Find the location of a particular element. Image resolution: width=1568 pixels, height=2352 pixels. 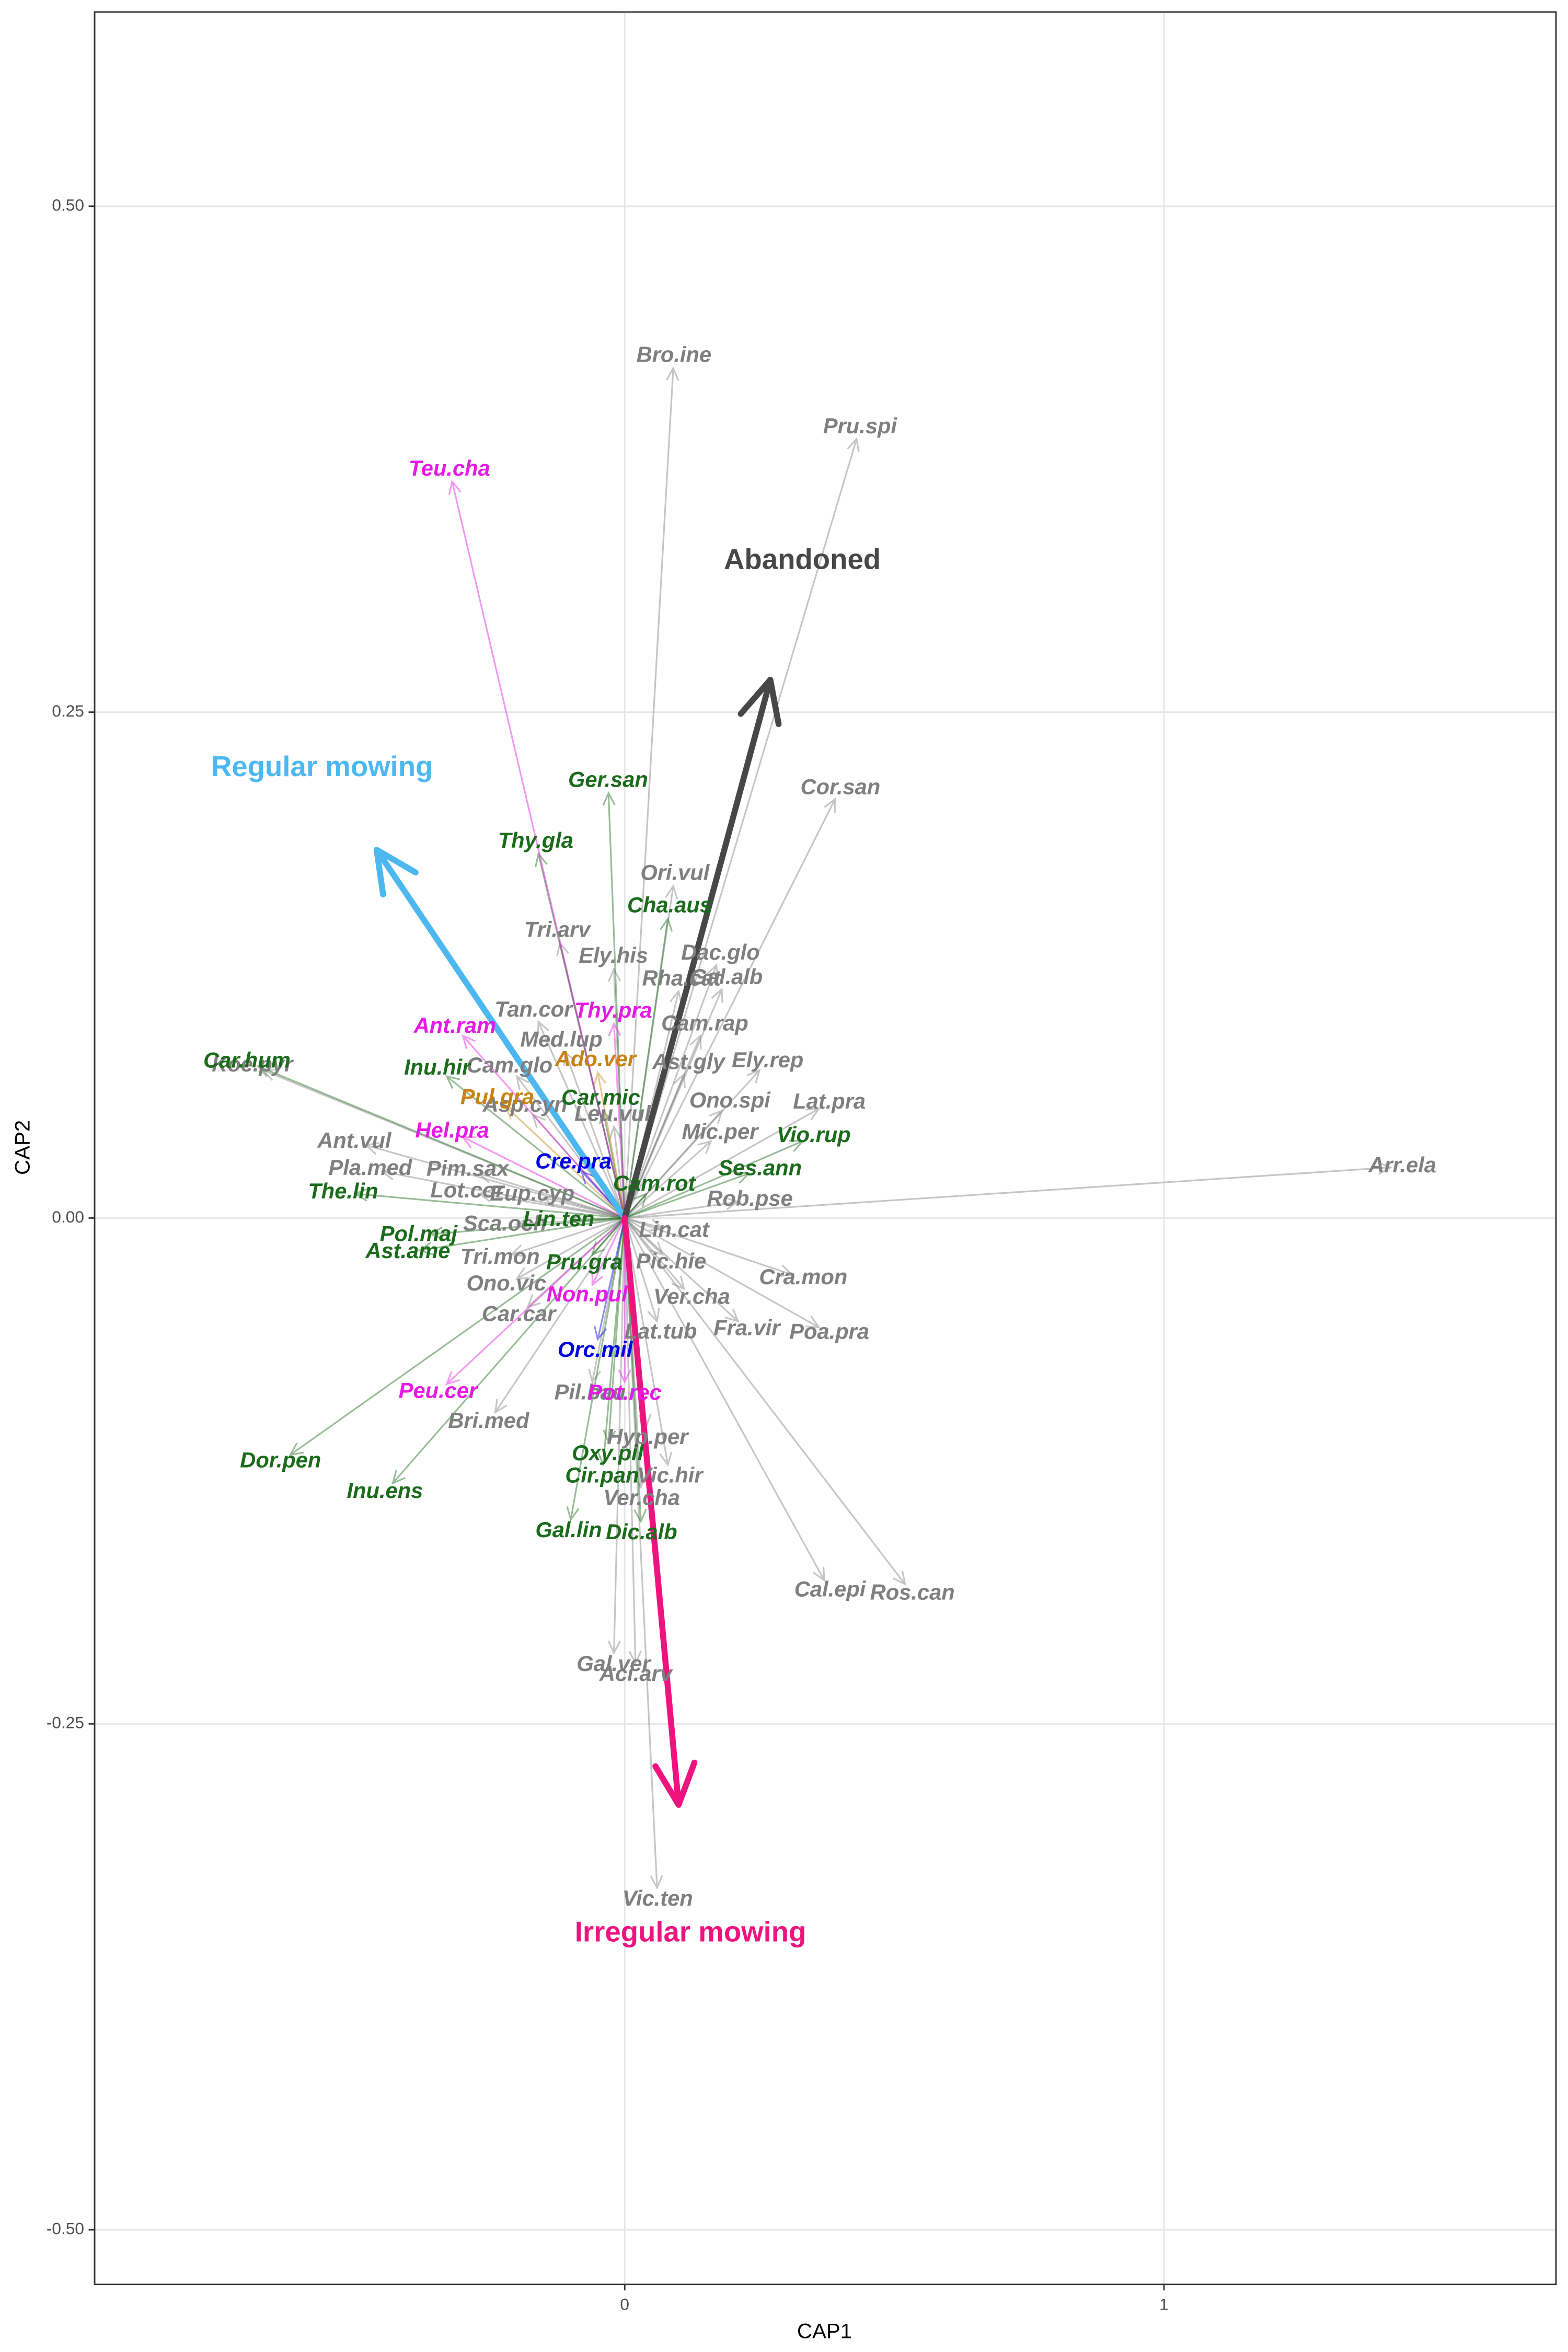

species-label: Asp.cyn is located at coordinates (525, 1104).